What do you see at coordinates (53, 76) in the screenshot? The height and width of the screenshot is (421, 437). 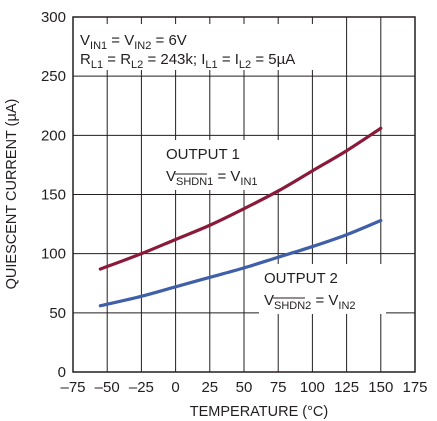 I see `y-tick-label: 250` at bounding box center [53, 76].